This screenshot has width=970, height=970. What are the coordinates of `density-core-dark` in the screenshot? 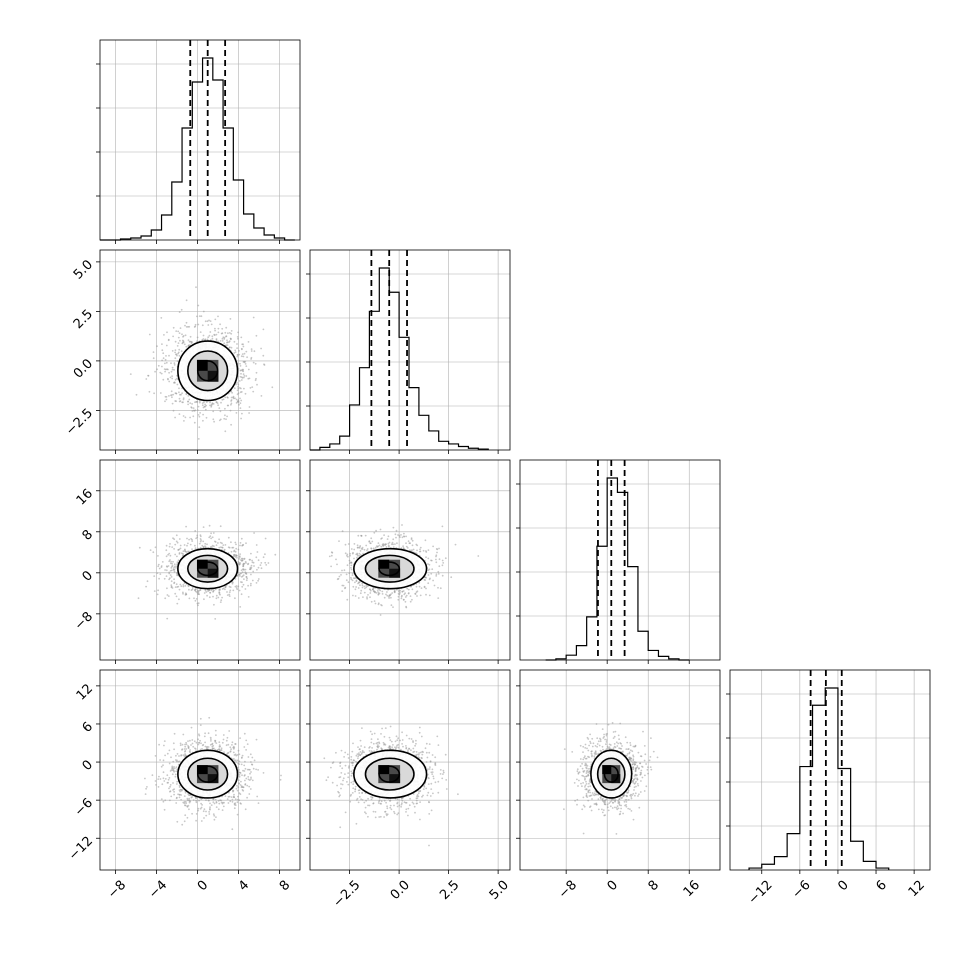 It's located at (202, 365).